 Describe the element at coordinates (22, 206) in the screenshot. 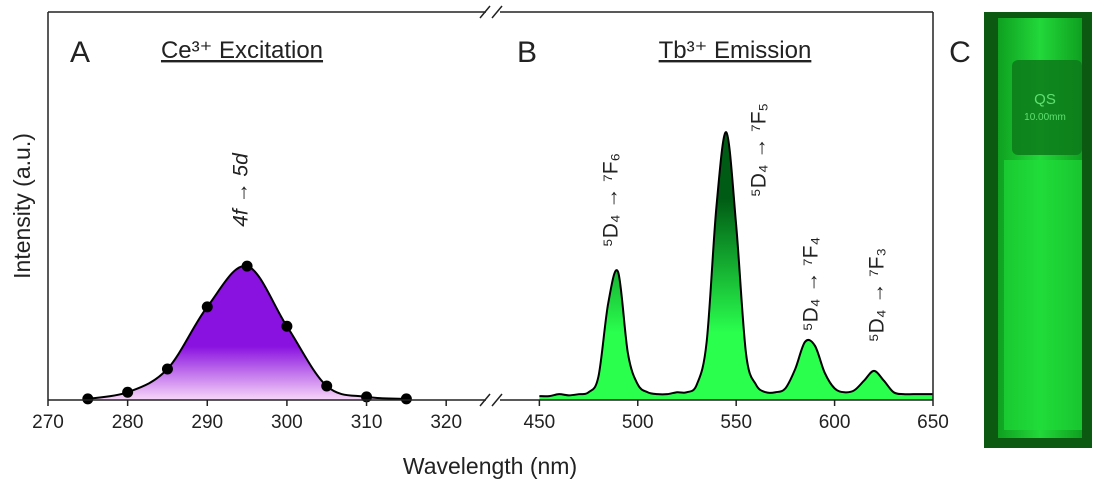

I see `y-axis-label: Intensity (a.u.)` at that location.